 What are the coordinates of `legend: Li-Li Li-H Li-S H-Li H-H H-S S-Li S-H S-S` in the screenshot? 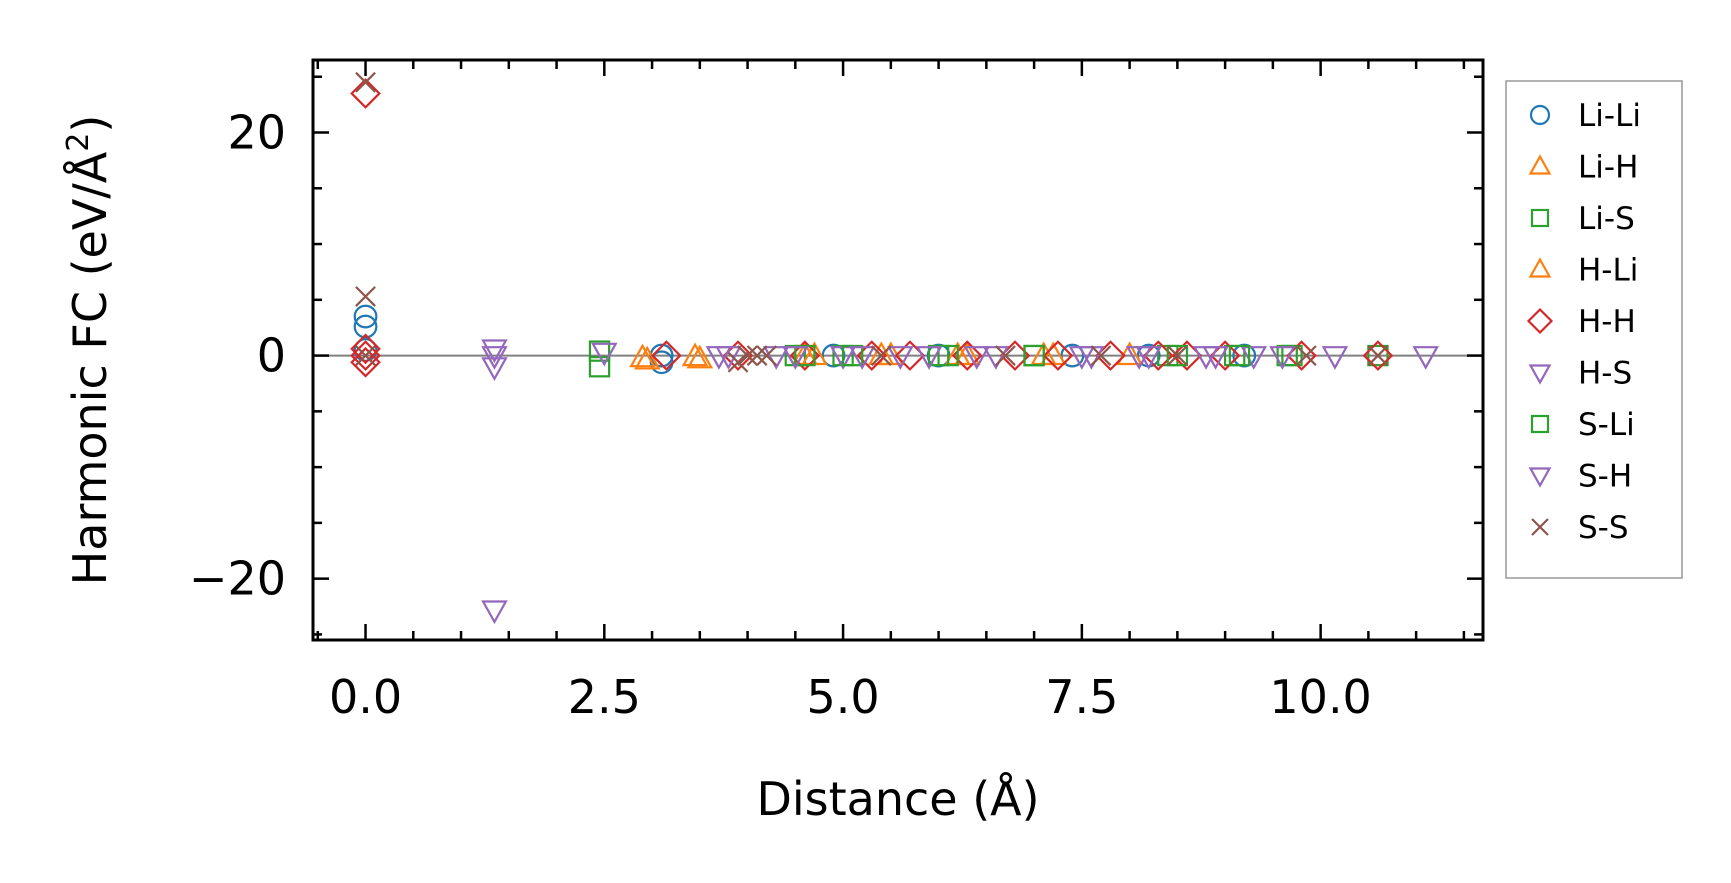 It's located at (1594, 329).